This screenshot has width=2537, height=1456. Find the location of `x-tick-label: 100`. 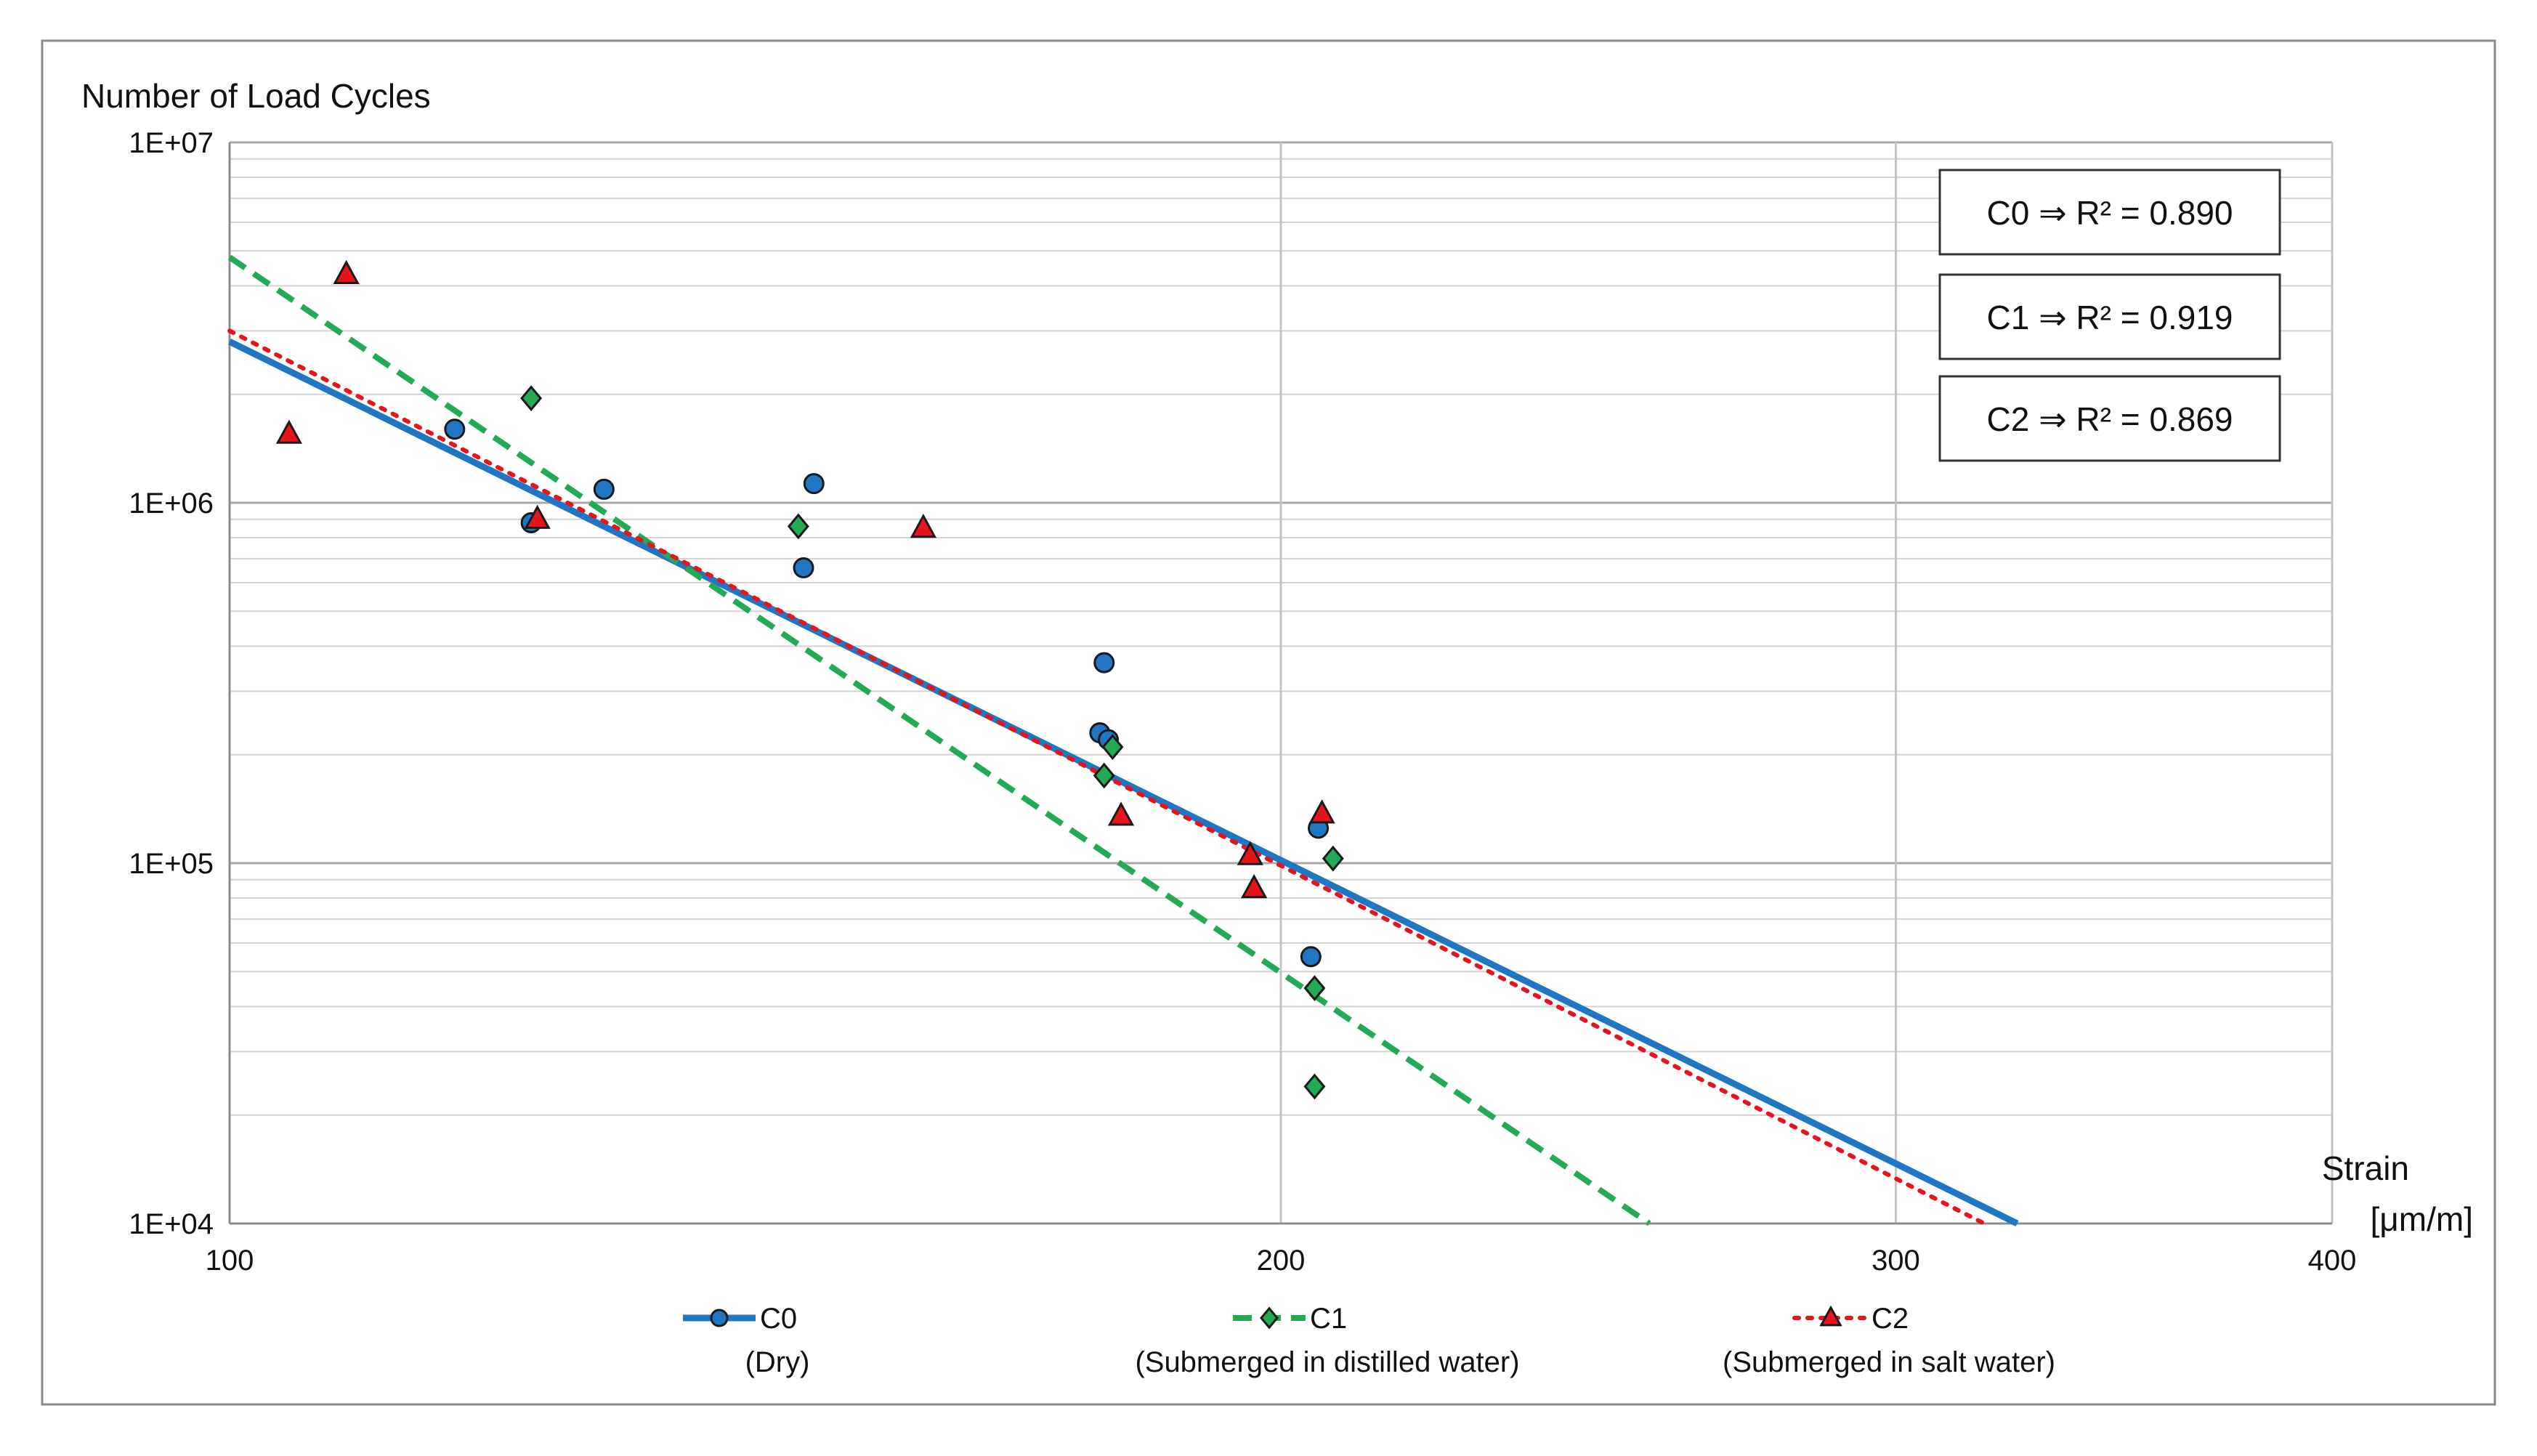

x-tick-label: 100 is located at coordinates (230, 1261).